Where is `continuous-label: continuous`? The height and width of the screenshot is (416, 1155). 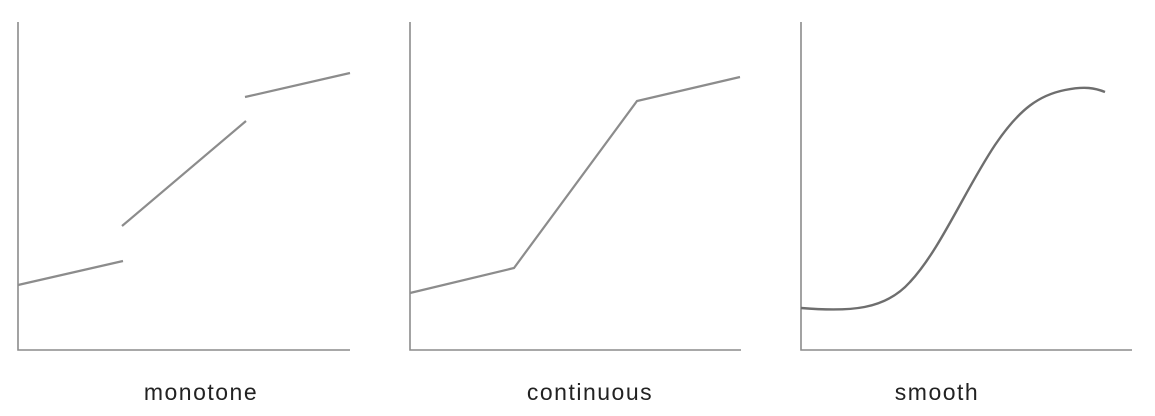 continuous-label: continuous is located at coordinates (590, 392).